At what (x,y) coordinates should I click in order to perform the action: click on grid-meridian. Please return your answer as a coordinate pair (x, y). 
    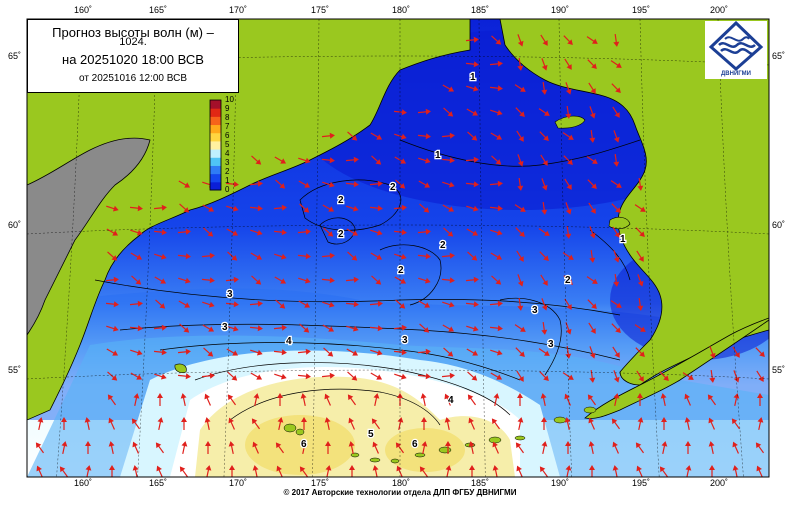
    Looking at the image, I should click on (316, 248).